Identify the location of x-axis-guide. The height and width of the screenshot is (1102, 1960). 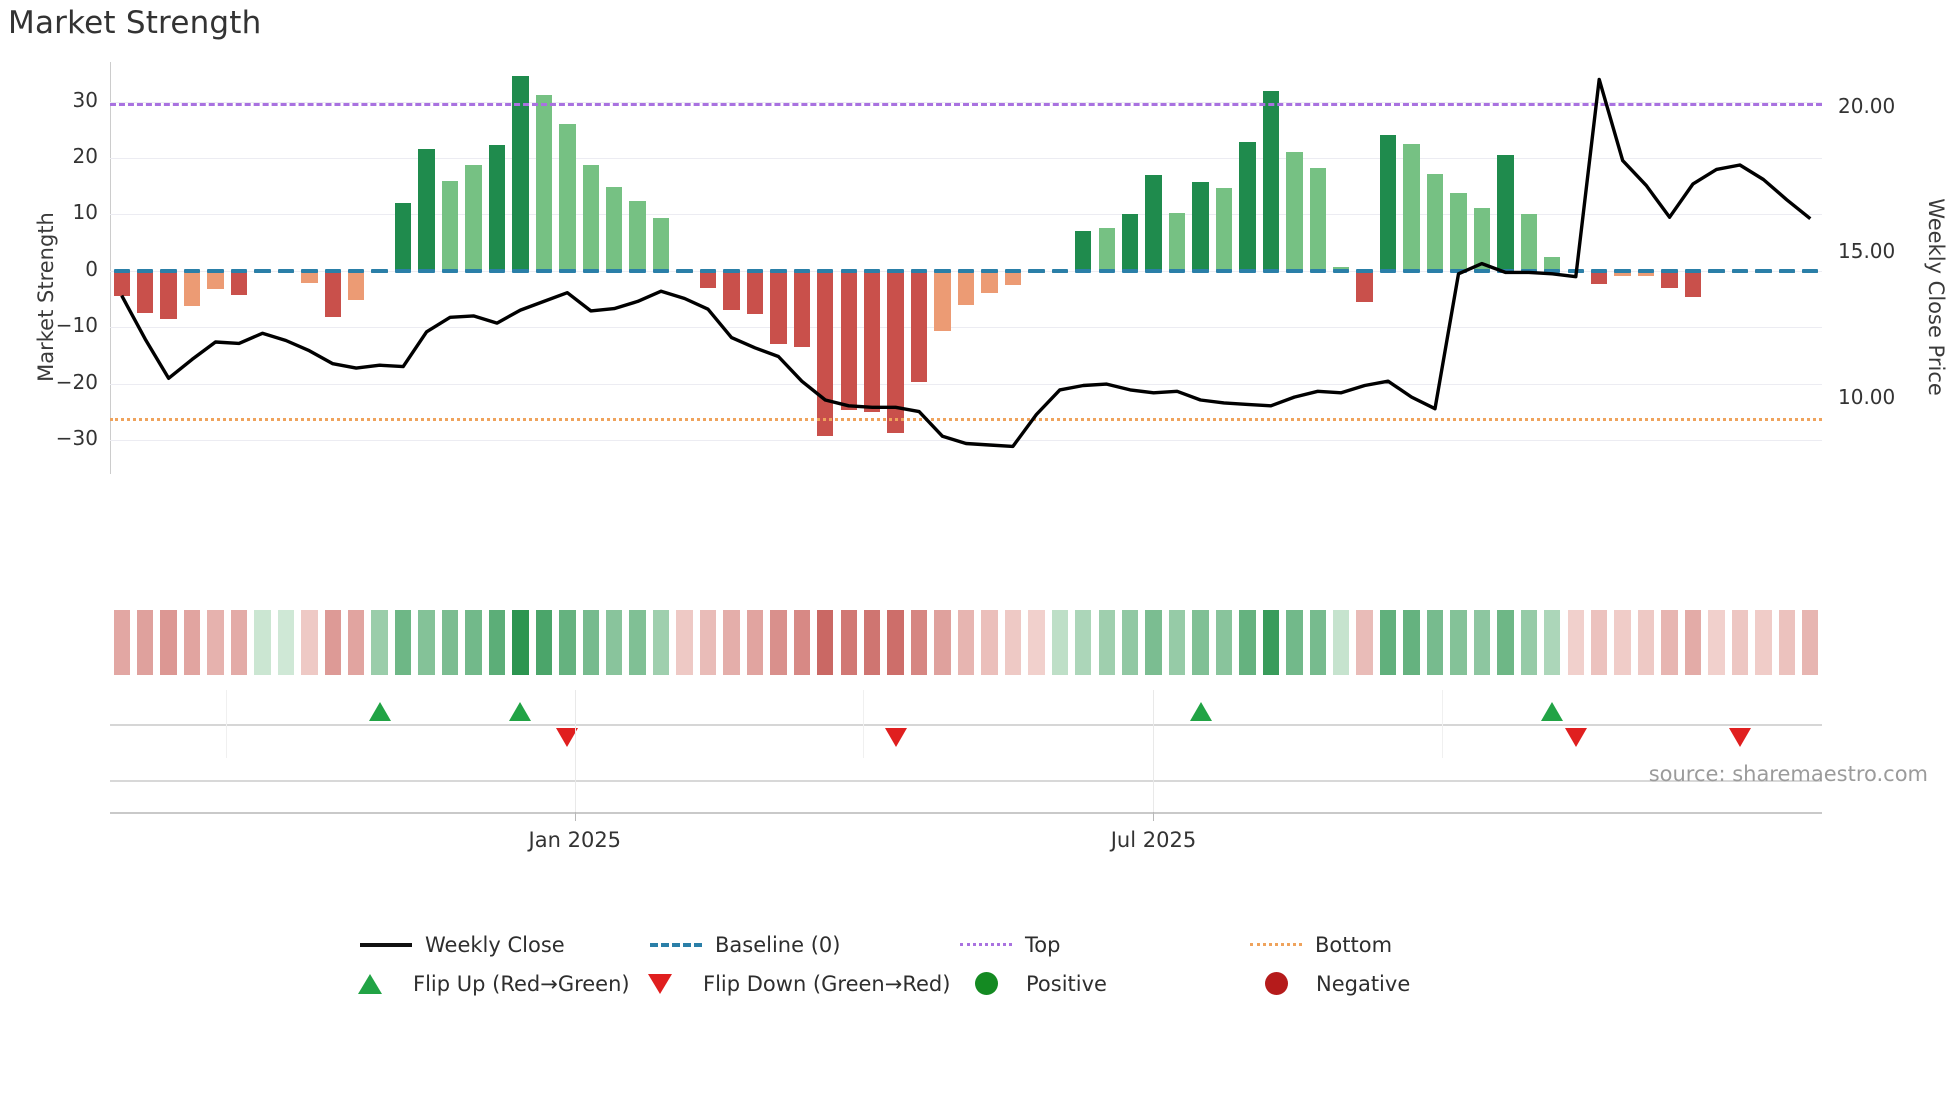
(1154, 751).